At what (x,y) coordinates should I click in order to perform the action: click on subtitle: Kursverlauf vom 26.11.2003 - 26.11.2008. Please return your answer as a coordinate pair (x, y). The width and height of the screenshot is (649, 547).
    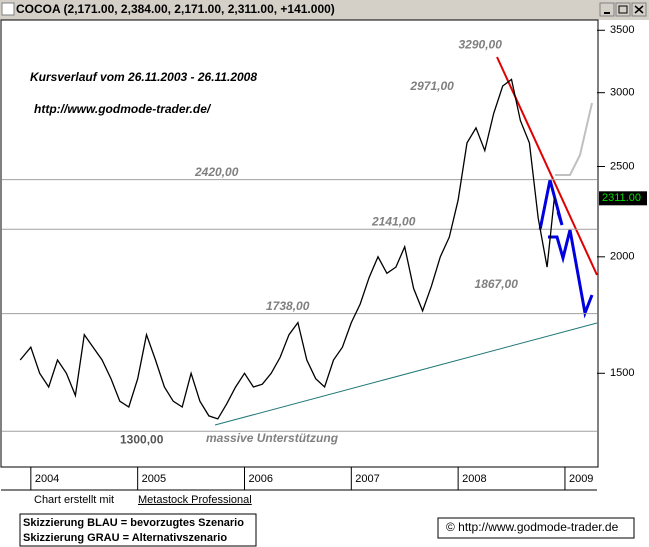
    Looking at the image, I should click on (143, 77).